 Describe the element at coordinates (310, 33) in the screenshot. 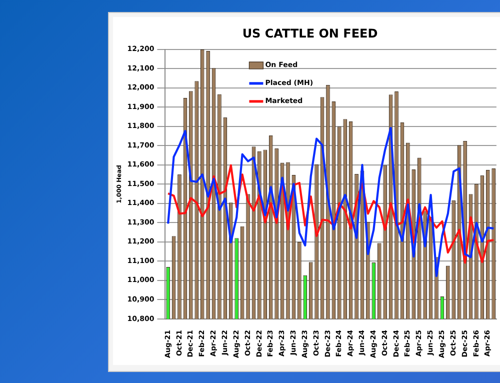

I see `chart-title: US CATTLE ON FEED` at that location.